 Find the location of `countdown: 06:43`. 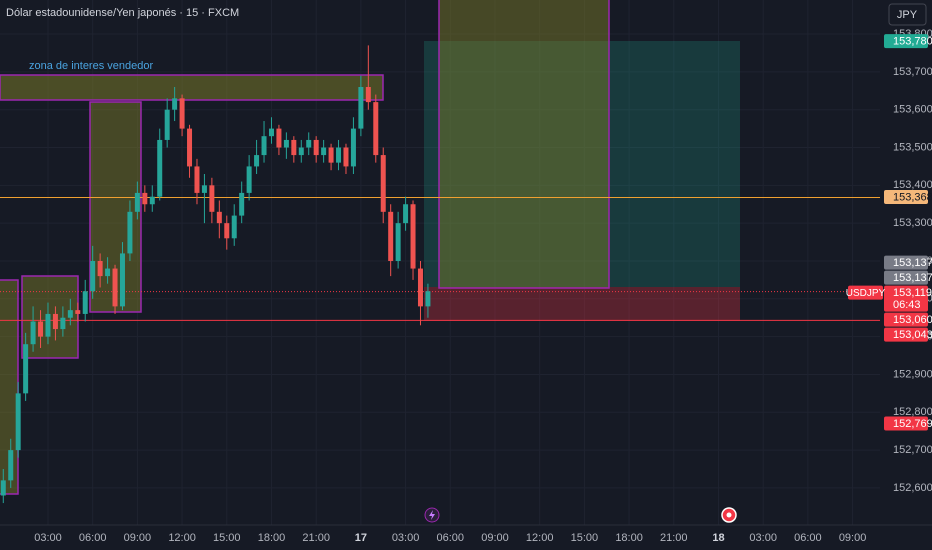

countdown: 06:43 is located at coordinates (907, 305).